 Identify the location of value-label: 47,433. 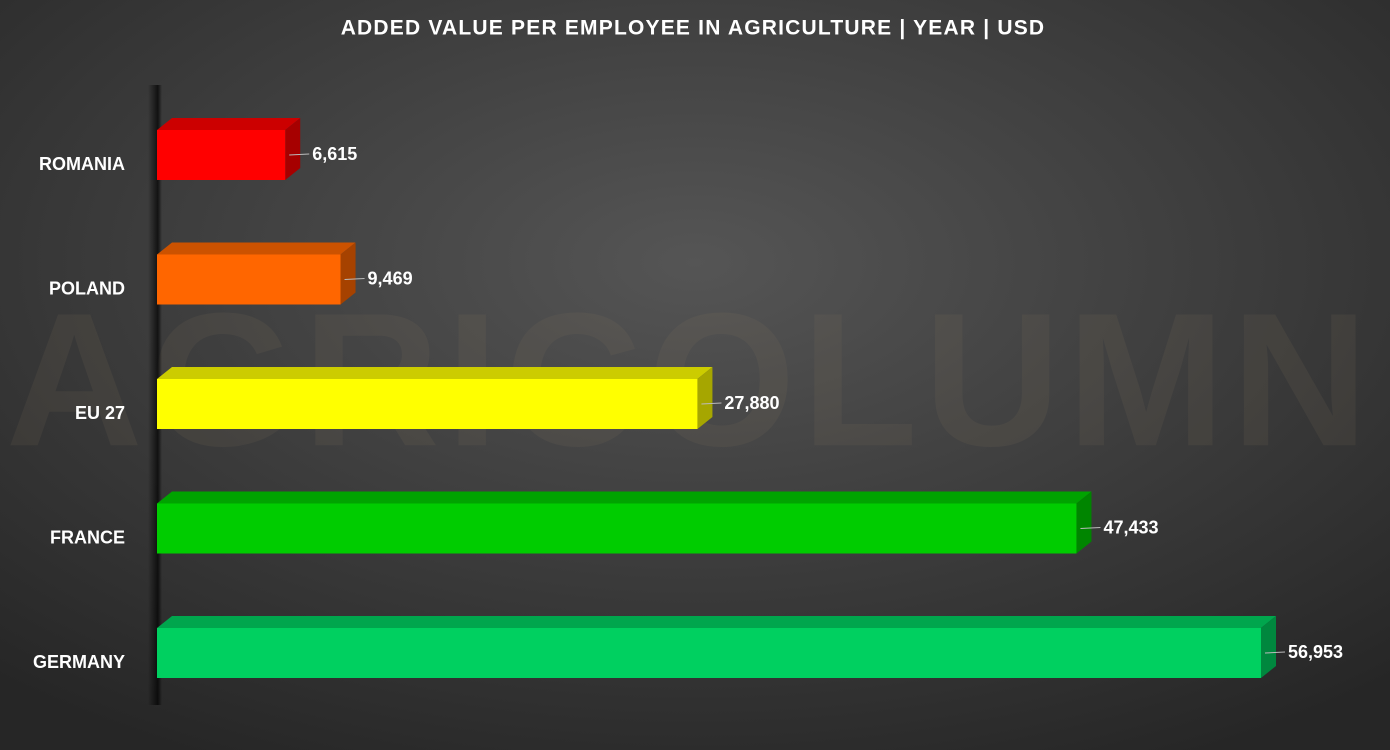
(1130, 527).